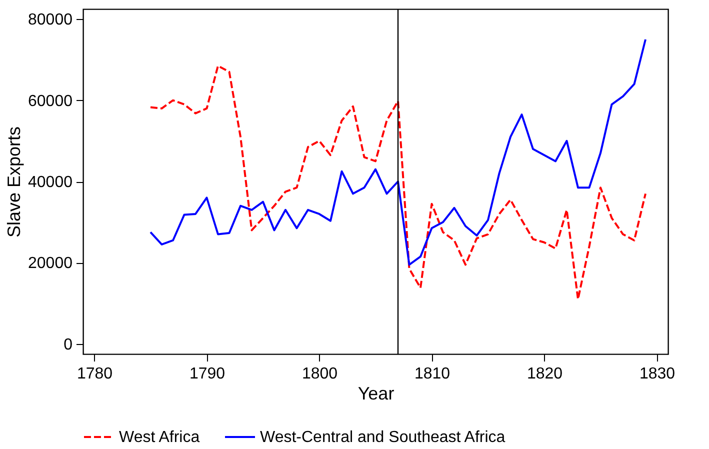 This screenshot has height=449, width=709. I want to click on x-tick-label: 1780, so click(94, 374).